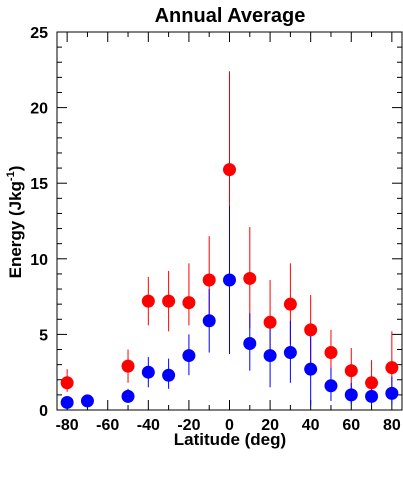 The height and width of the screenshot is (478, 403). I want to click on x-axis-label: Latitude (deg), so click(230, 439).